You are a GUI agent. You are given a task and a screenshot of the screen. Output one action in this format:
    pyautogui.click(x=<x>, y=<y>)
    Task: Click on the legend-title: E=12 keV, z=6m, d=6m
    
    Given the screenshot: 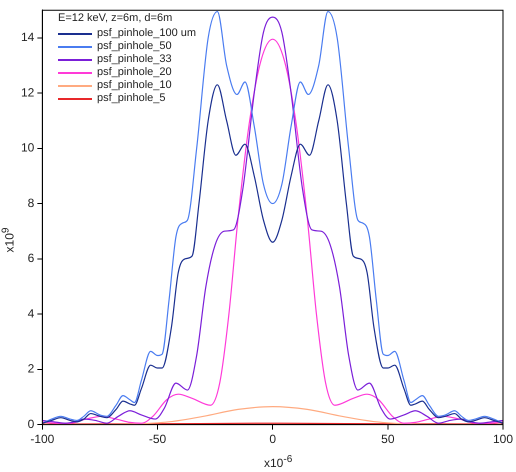 What is the action you would take?
    pyautogui.click(x=116, y=18)
    